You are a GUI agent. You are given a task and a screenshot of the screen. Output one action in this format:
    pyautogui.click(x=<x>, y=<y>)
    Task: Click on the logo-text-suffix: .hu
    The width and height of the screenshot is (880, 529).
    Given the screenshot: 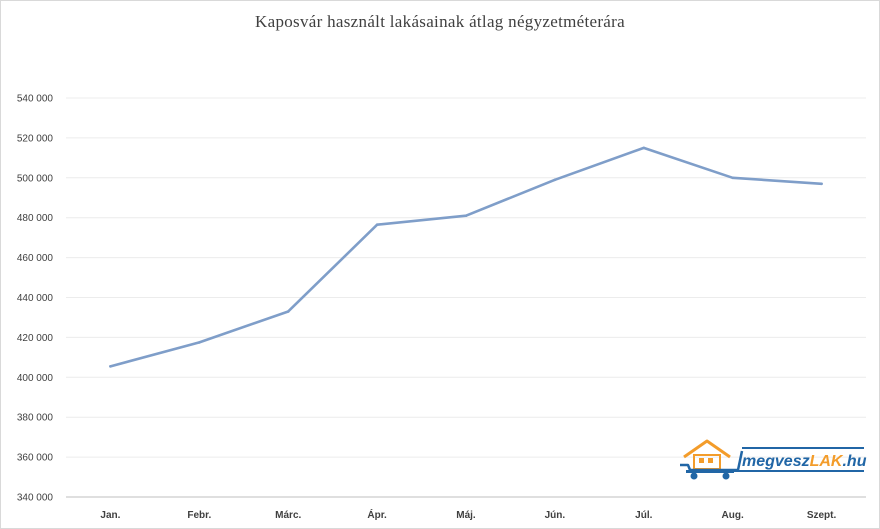 What is the action you would take?
    pyautogui.click(x=854, y=461)
    